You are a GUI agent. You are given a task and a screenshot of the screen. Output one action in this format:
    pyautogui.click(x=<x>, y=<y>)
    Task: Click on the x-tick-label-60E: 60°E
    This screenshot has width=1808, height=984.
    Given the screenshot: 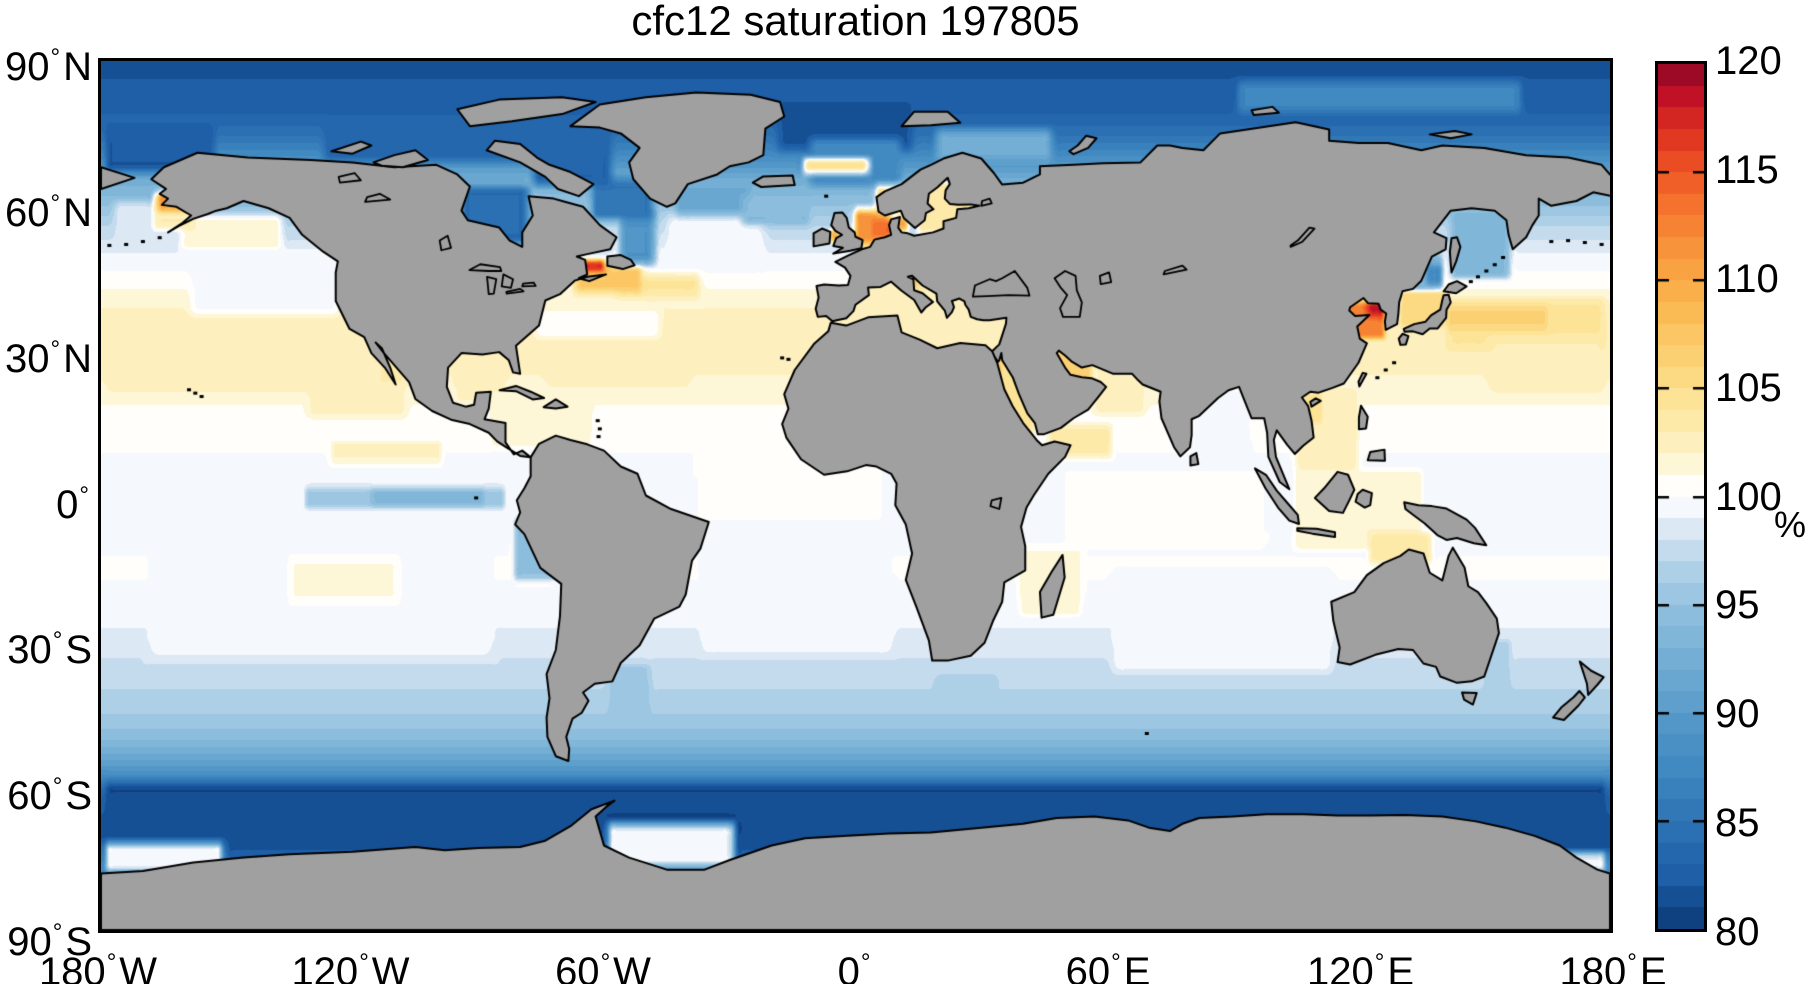 What is the action you would take?
    pyautogui.click(x=1108, y=966)
    